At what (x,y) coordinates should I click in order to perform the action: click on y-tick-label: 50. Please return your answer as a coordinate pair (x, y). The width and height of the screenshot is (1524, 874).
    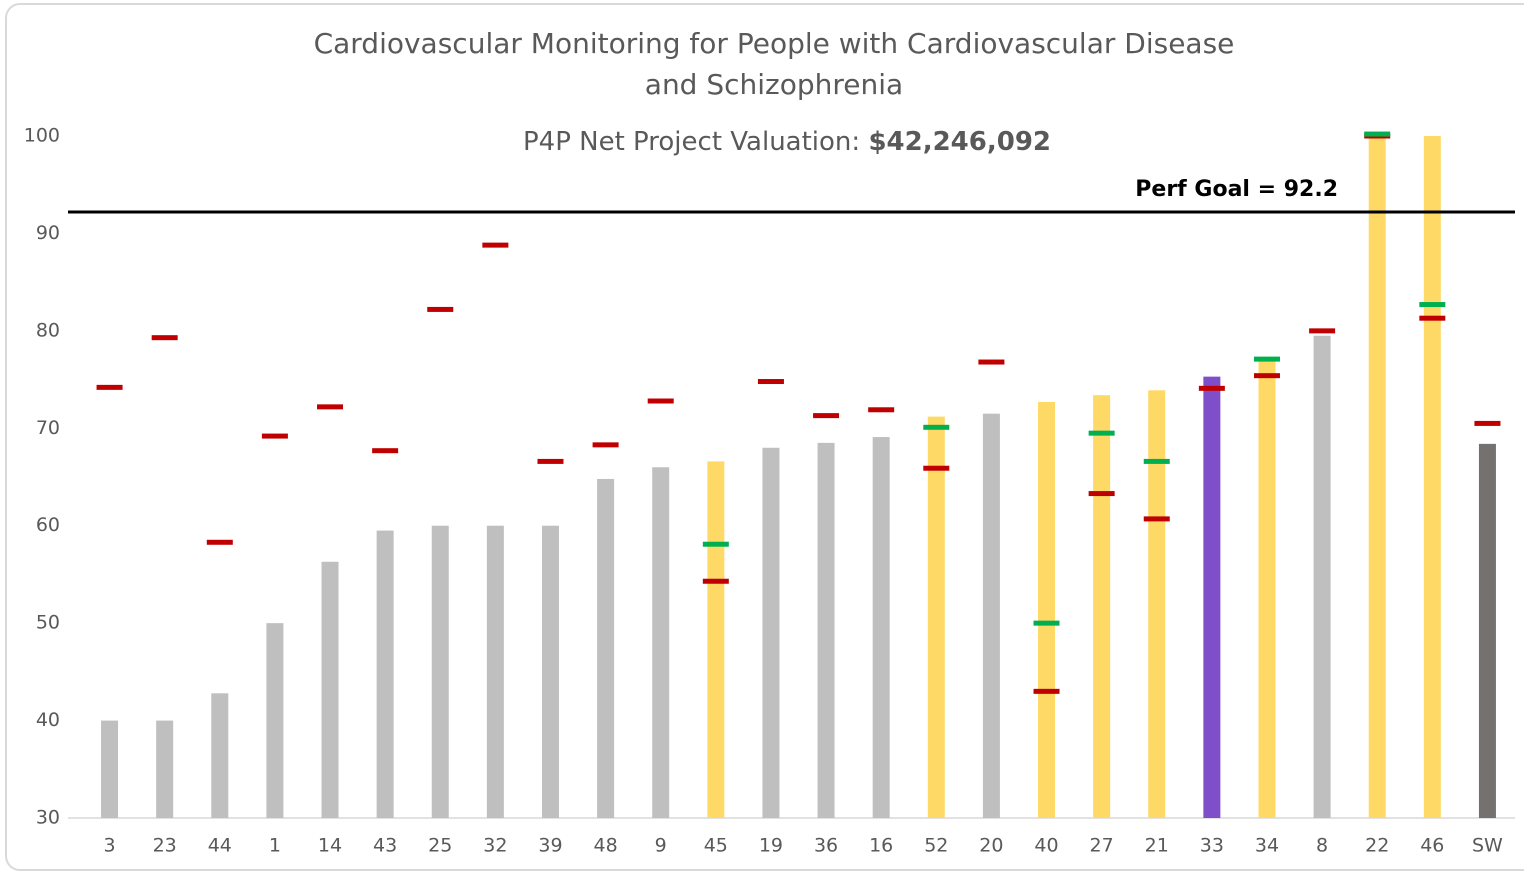
    Looking at the image, I should click on (48, 623).